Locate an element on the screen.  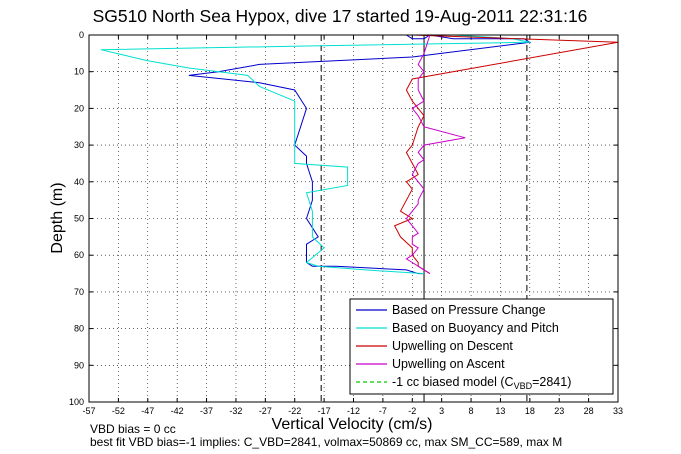
y-tick-label: 90 is located at coordinates (79, 365).